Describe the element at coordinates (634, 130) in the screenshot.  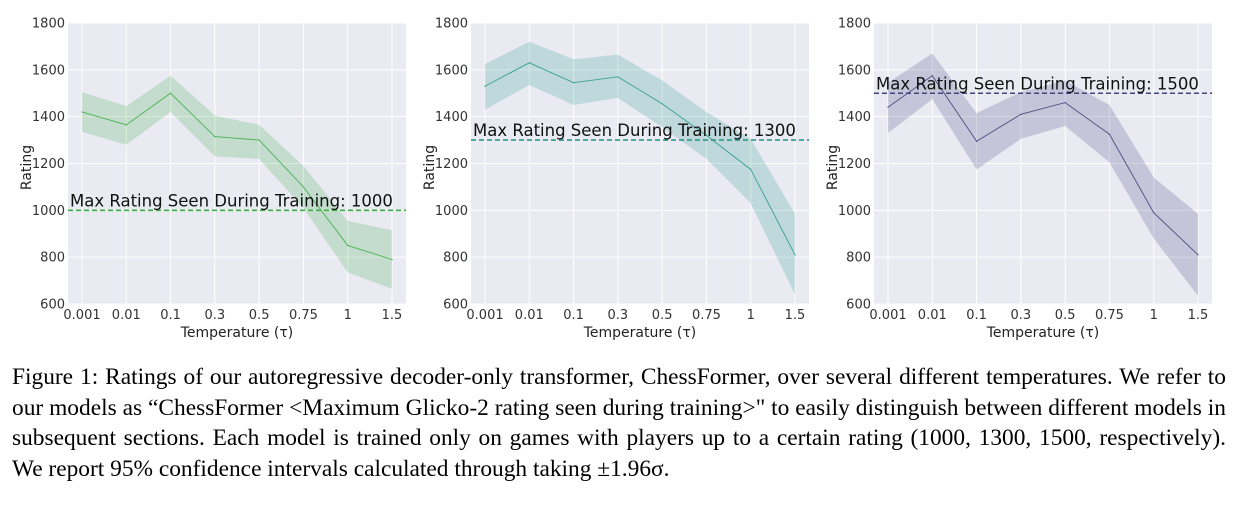
I see `reference-line-label: Max Rating Seen During Training: 1300` at that location.